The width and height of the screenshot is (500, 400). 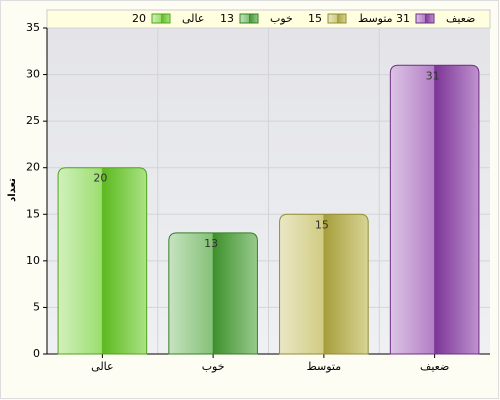 I want to click on legend-value: 15, so click(x=315, y=18).